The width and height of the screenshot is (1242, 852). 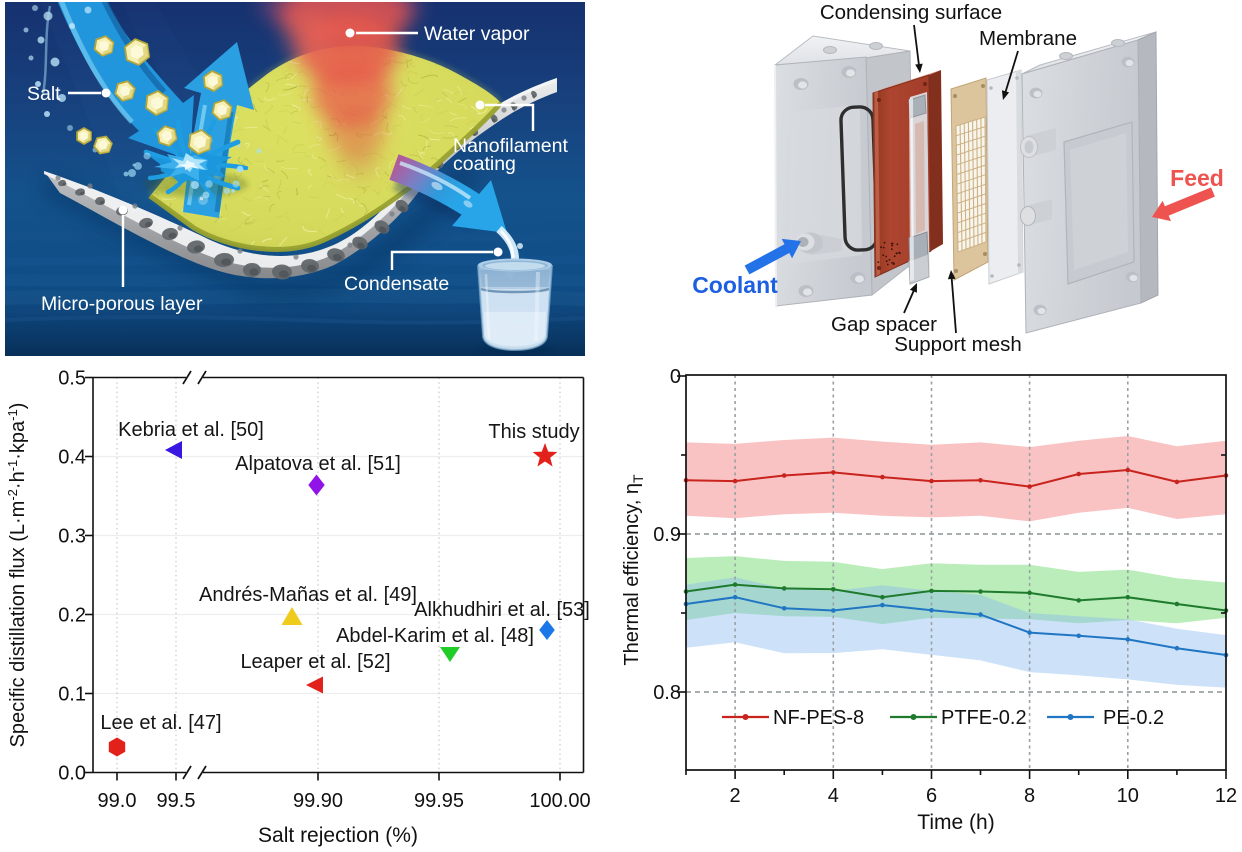 I want to click on svg-text: 0, so click(x=675, y=377).